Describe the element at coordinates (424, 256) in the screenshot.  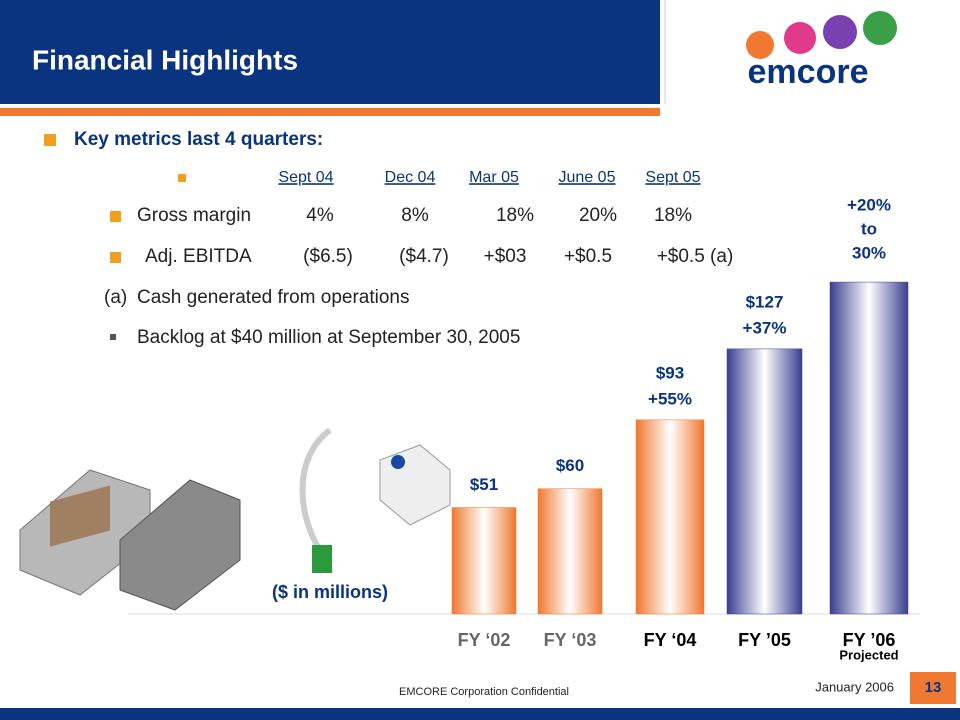
I see `cell: ($4.7)` at that location.